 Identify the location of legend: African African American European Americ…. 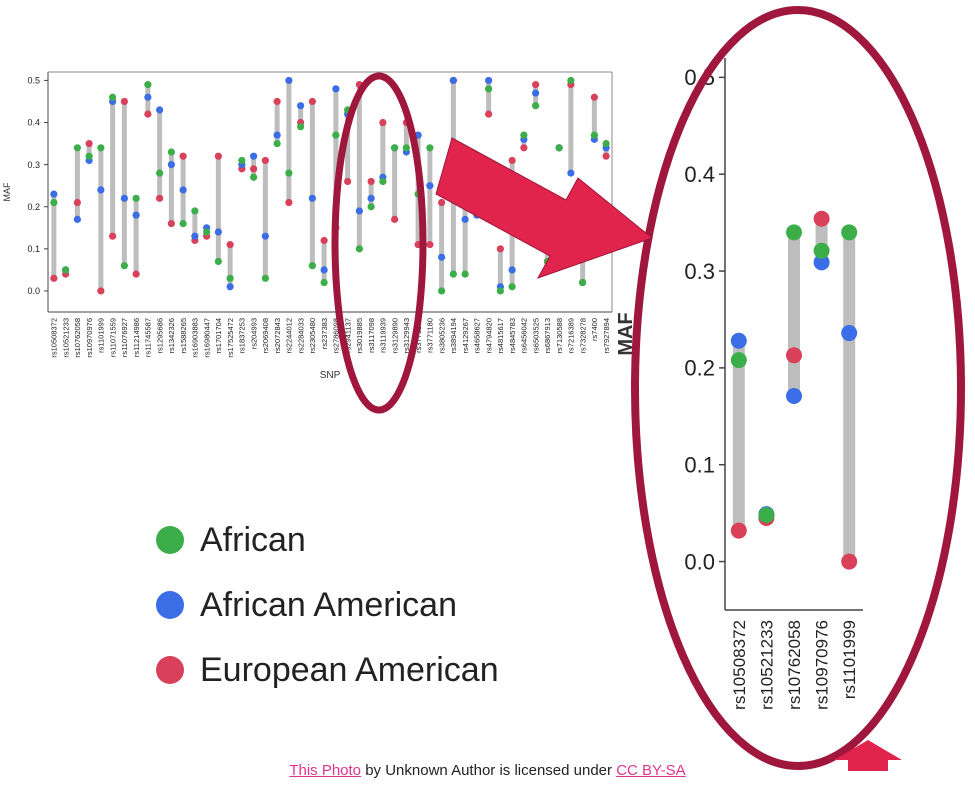
(360, 605).